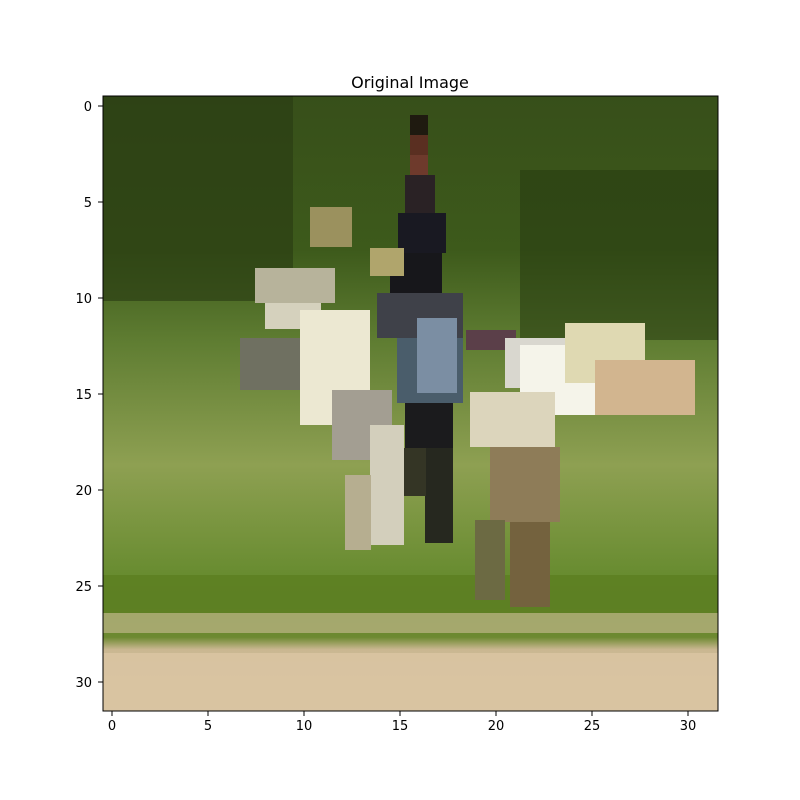 This screenshot has height=800, width=800. I want to click on y-tick-label-0: 0, so click(88, 107).